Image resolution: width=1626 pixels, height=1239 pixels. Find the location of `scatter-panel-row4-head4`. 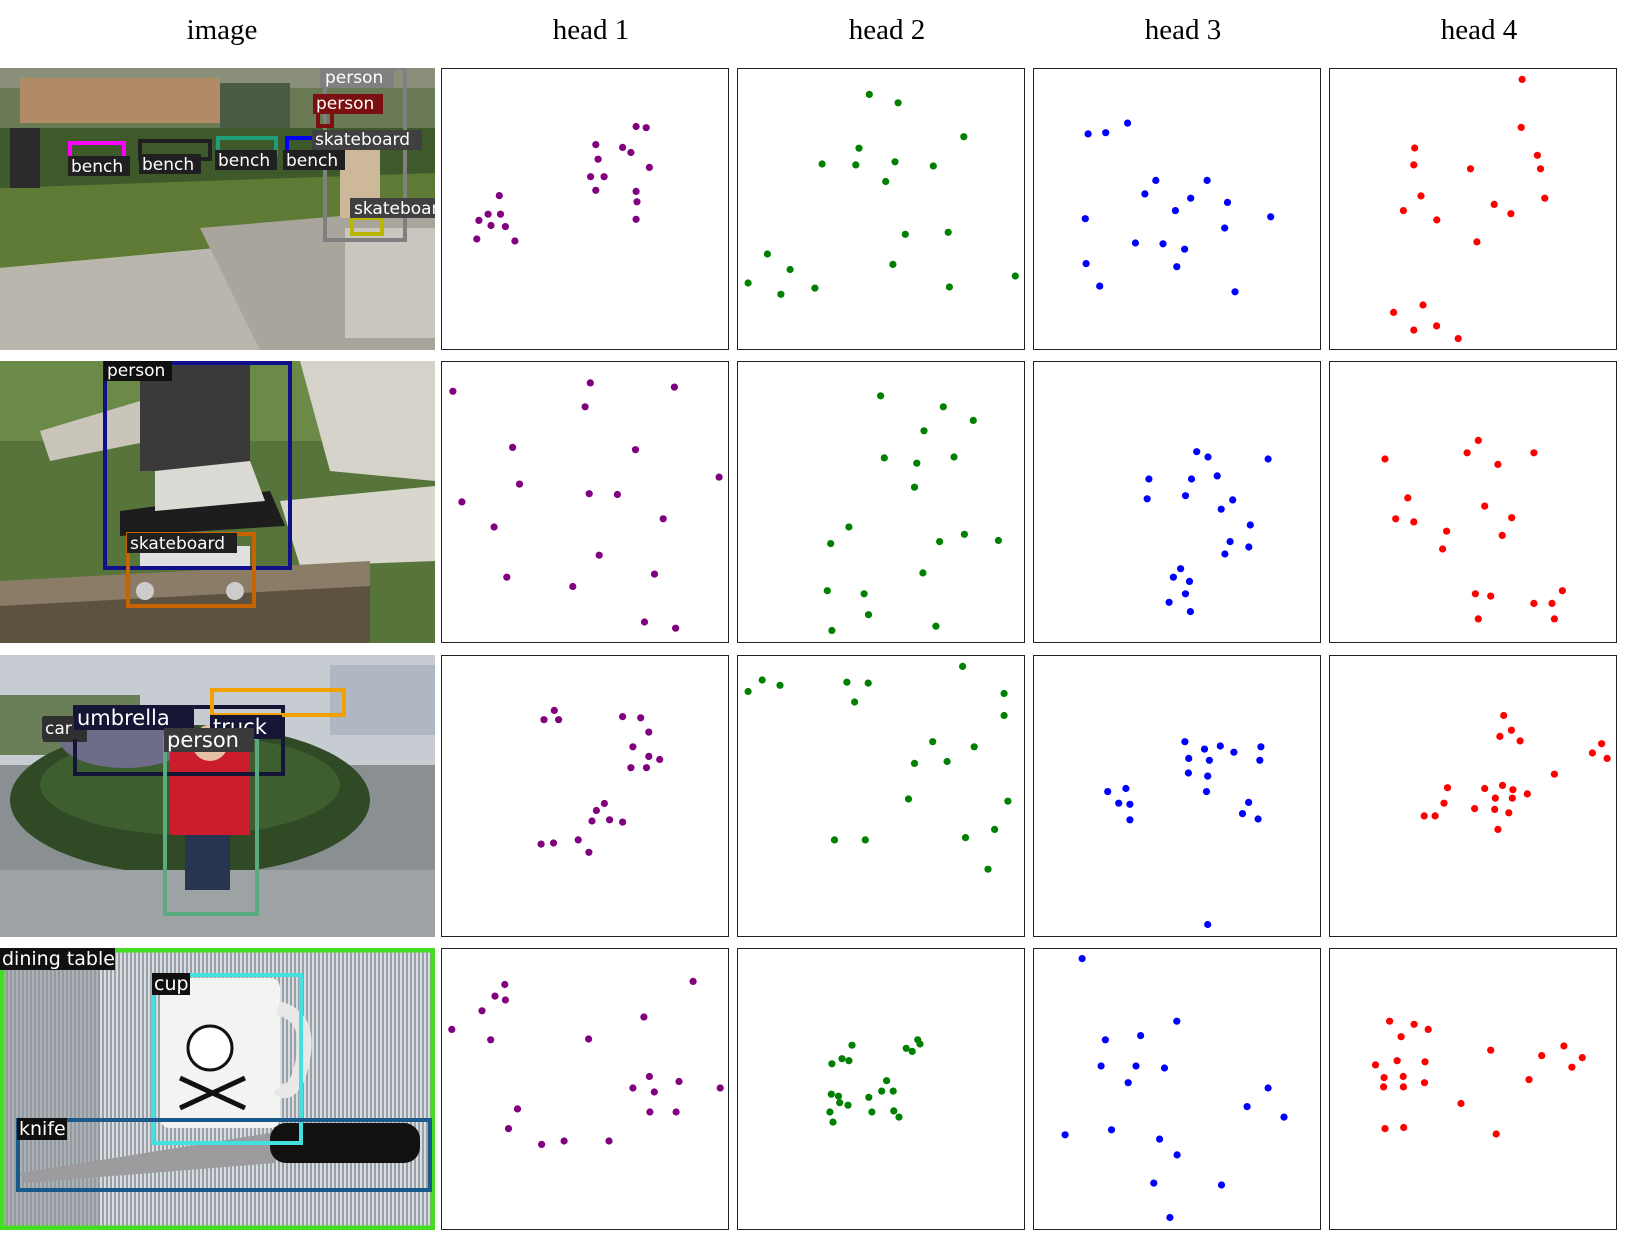

scatter-panel-row4-head4 is located at coordinates (1473, 1089).